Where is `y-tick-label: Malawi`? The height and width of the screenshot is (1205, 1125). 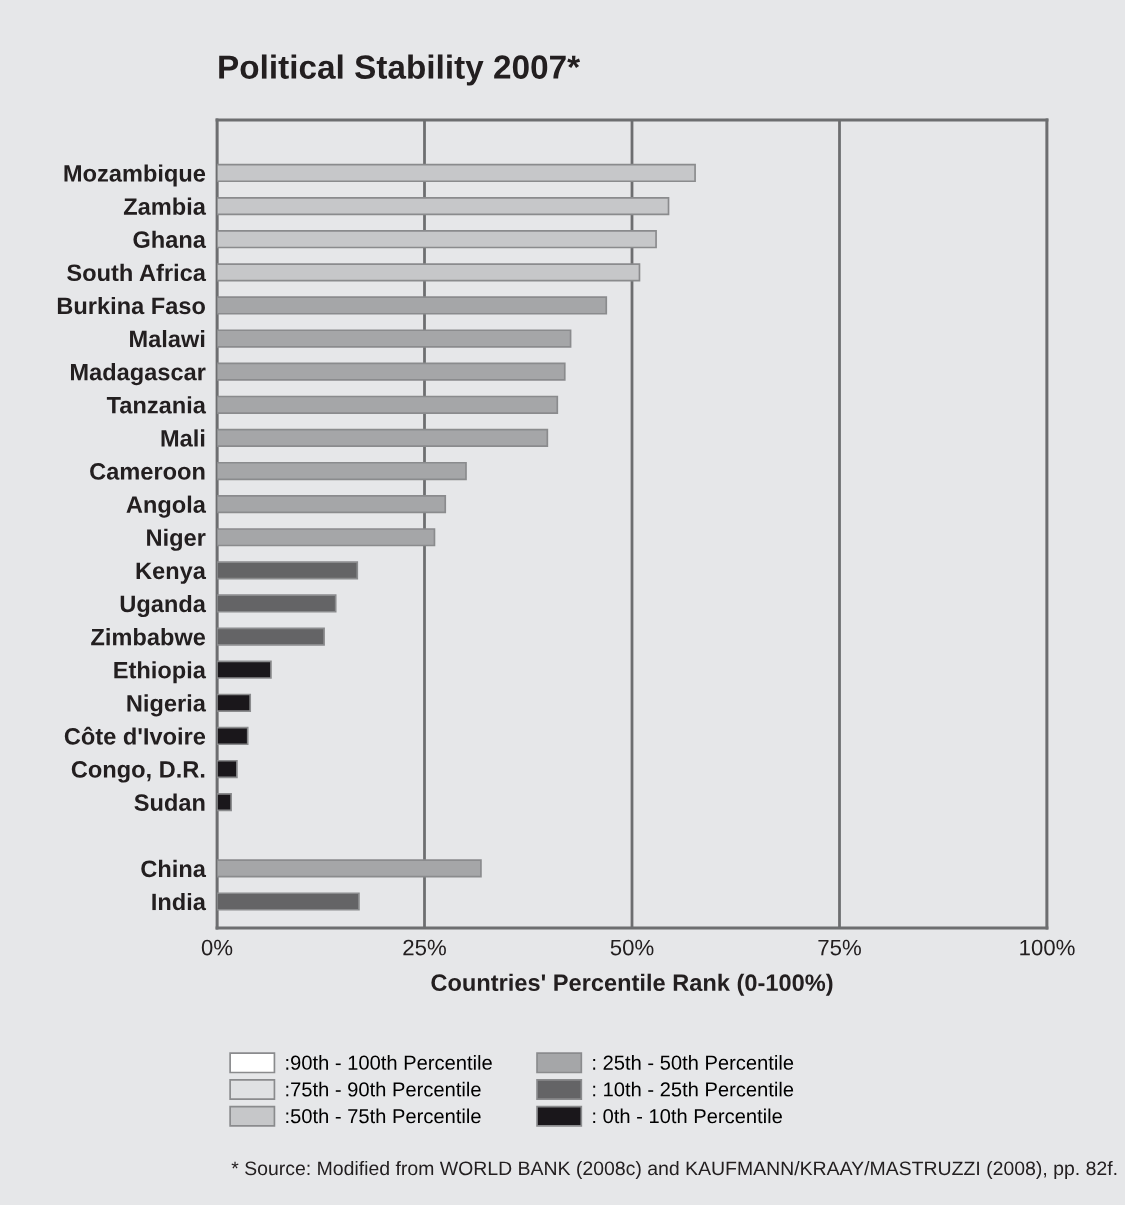
y-tick-label: Malawi is located at coordinates (167, 339).